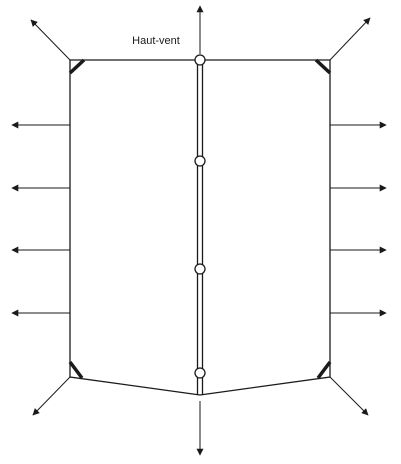 Image resolution: width=401 pixels, height=464 pixels. Describe the element at coordinates (51, 396) in the screenshot. I see `guyline-arrow-bottom-left` at that location.